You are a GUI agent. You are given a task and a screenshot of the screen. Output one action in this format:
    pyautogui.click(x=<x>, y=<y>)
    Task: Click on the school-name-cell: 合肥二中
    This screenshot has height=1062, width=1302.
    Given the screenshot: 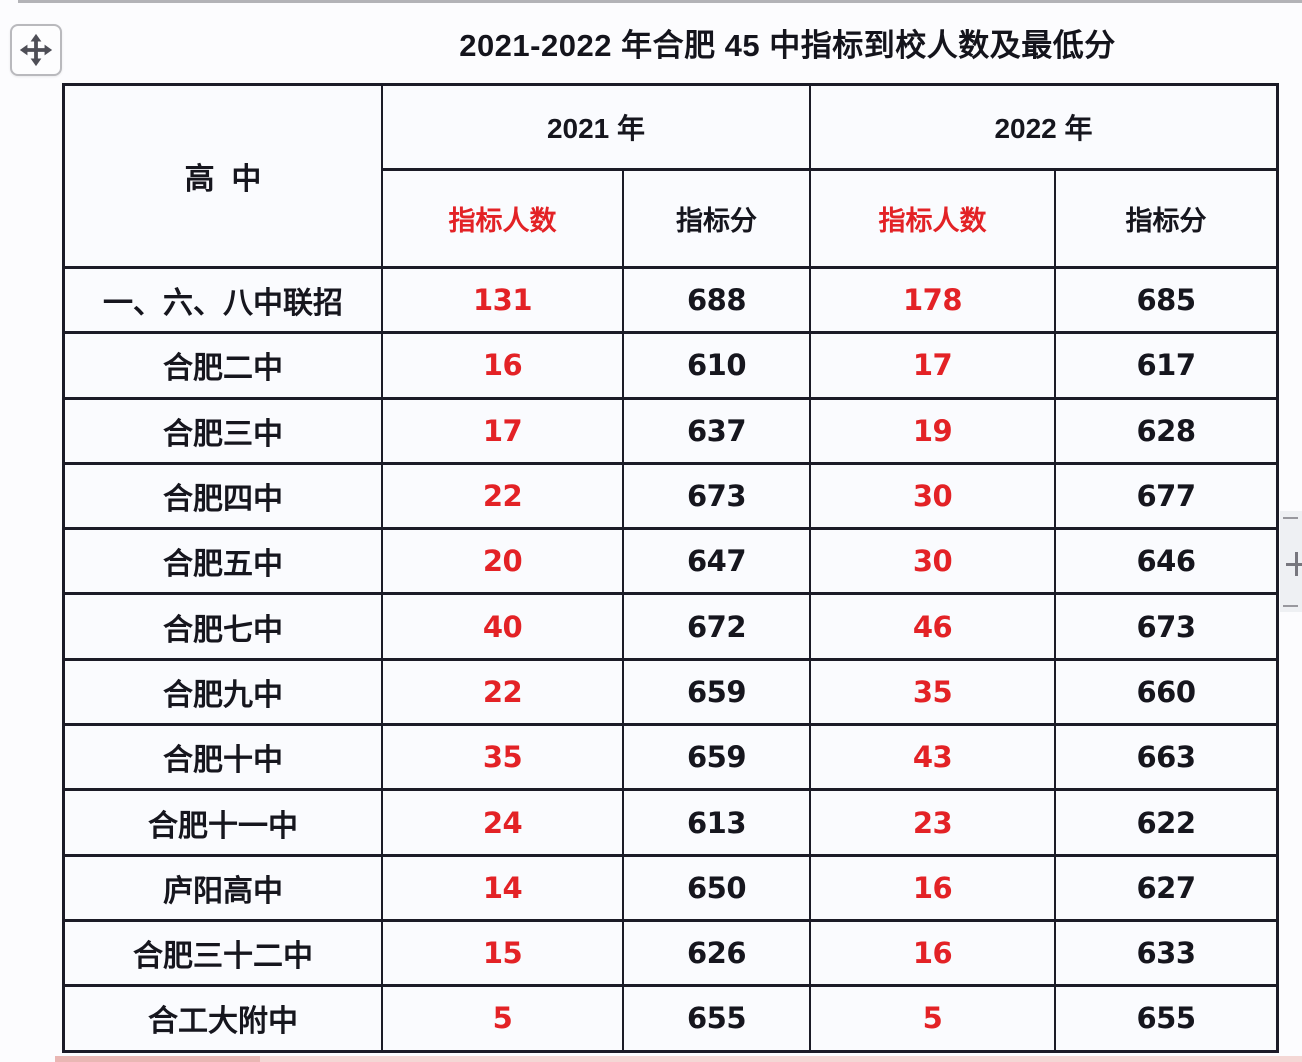 What is the action you would take?
    pyautogui.click(x=223, y=365)
    